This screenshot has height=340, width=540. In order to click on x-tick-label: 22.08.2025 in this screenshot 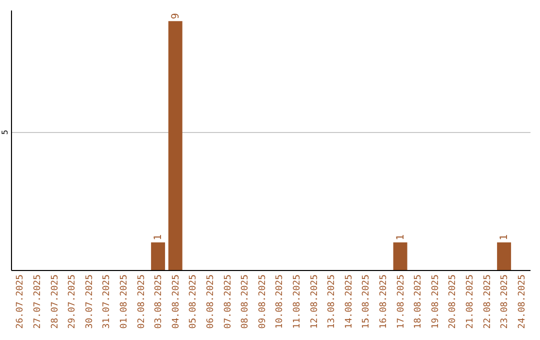, I will do `click(487, 301)`.